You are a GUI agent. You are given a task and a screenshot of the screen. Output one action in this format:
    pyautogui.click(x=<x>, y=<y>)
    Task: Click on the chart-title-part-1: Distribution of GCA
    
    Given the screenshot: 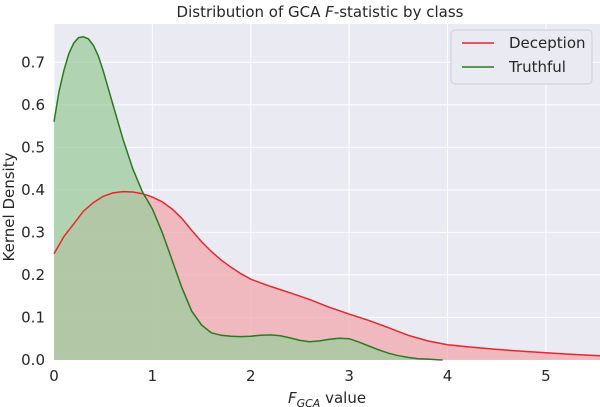 What is the action you would take?
    pyautogui.click(x=251, y=12)
    